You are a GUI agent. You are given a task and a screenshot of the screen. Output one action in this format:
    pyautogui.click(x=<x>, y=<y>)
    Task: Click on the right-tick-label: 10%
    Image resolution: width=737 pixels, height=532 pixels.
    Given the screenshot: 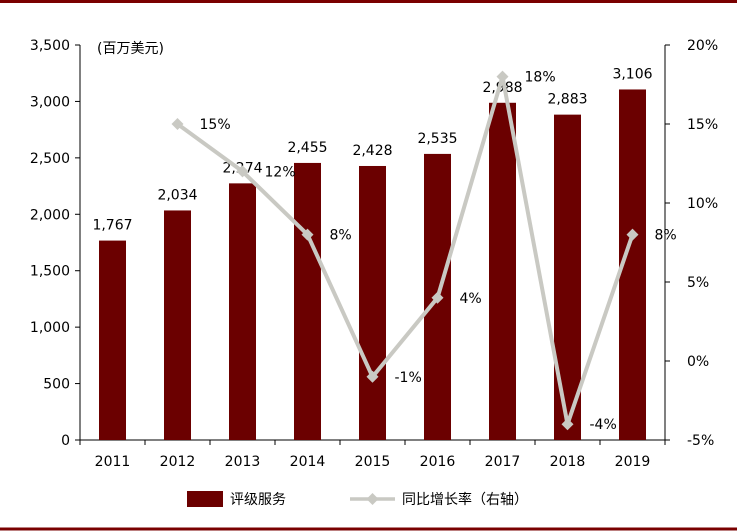 What is the action you would take?
    pyautogui.click(x=702, y=204)
    